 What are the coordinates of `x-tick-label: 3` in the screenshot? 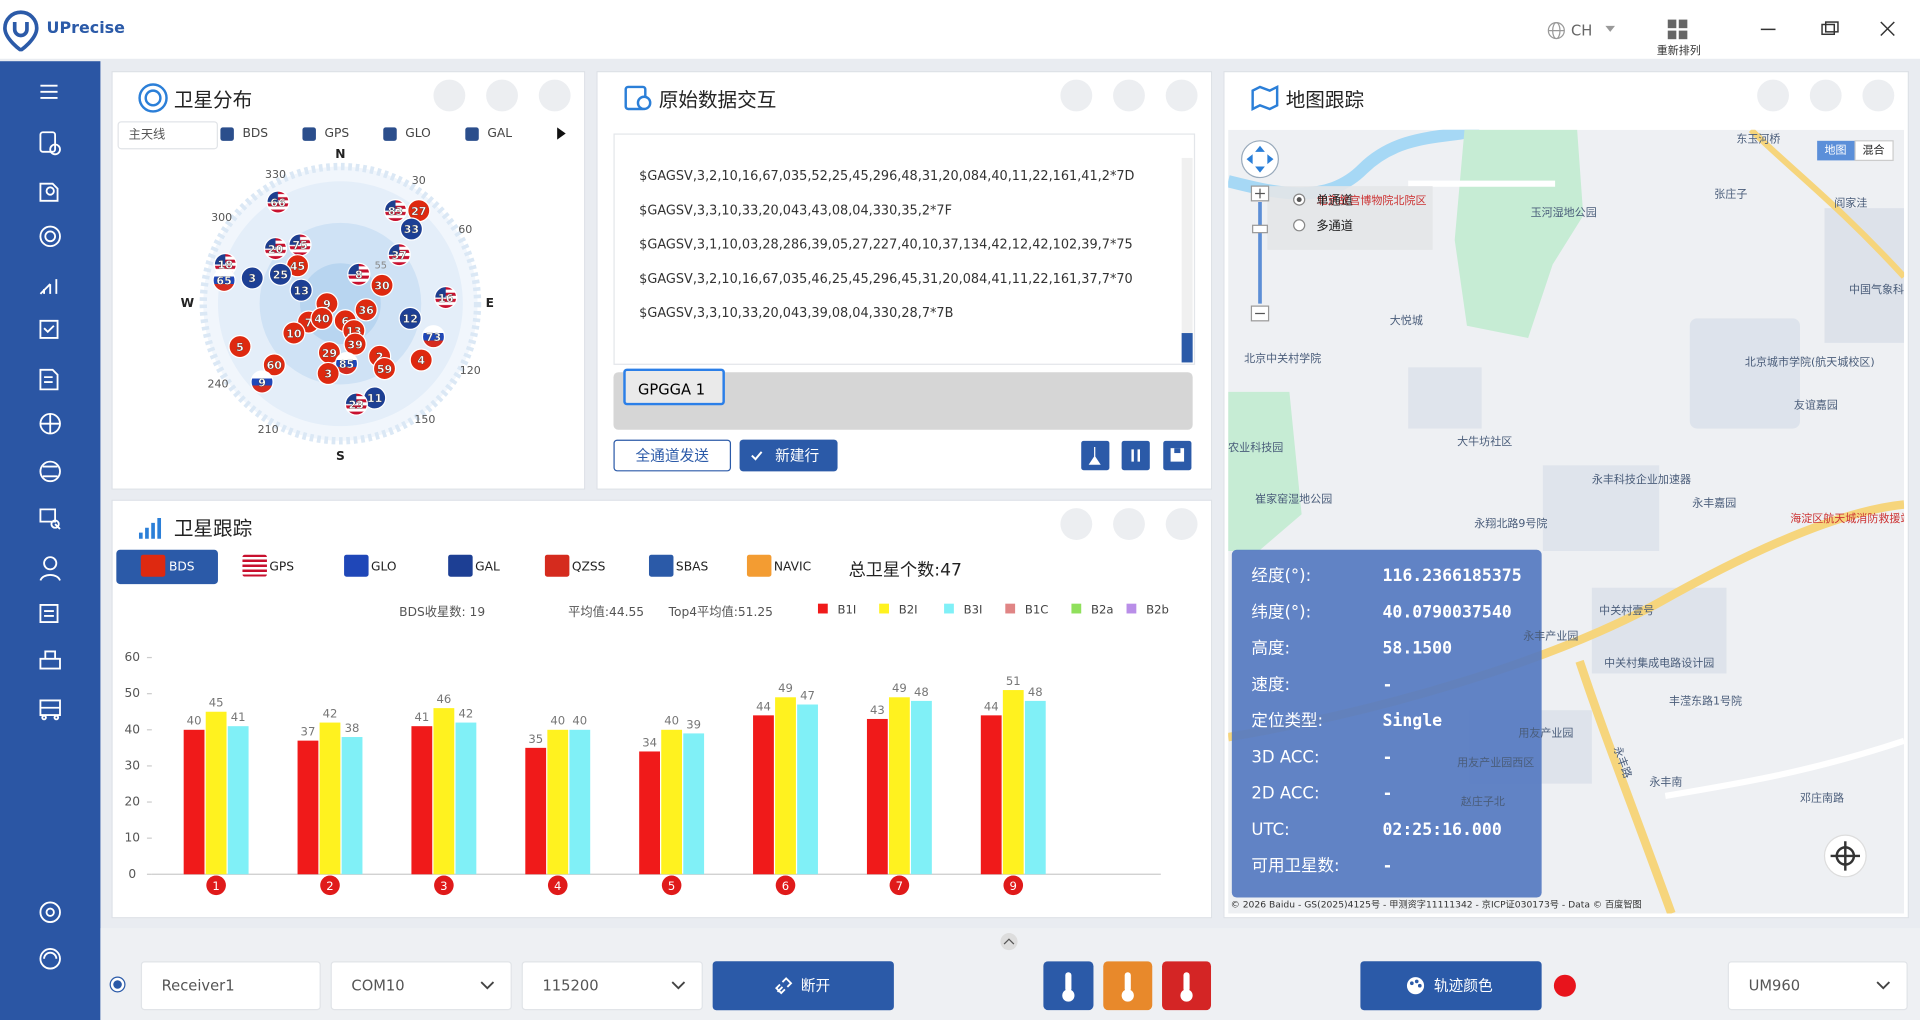 It's located at (443, 886).